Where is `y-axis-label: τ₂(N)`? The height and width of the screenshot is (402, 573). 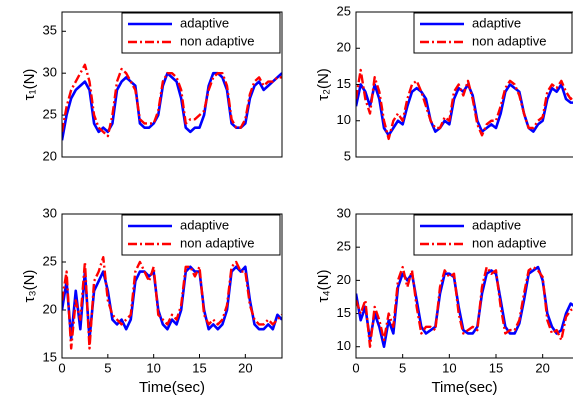
y-axis-label: τ₂(N) is located at coordinates (323, 84).